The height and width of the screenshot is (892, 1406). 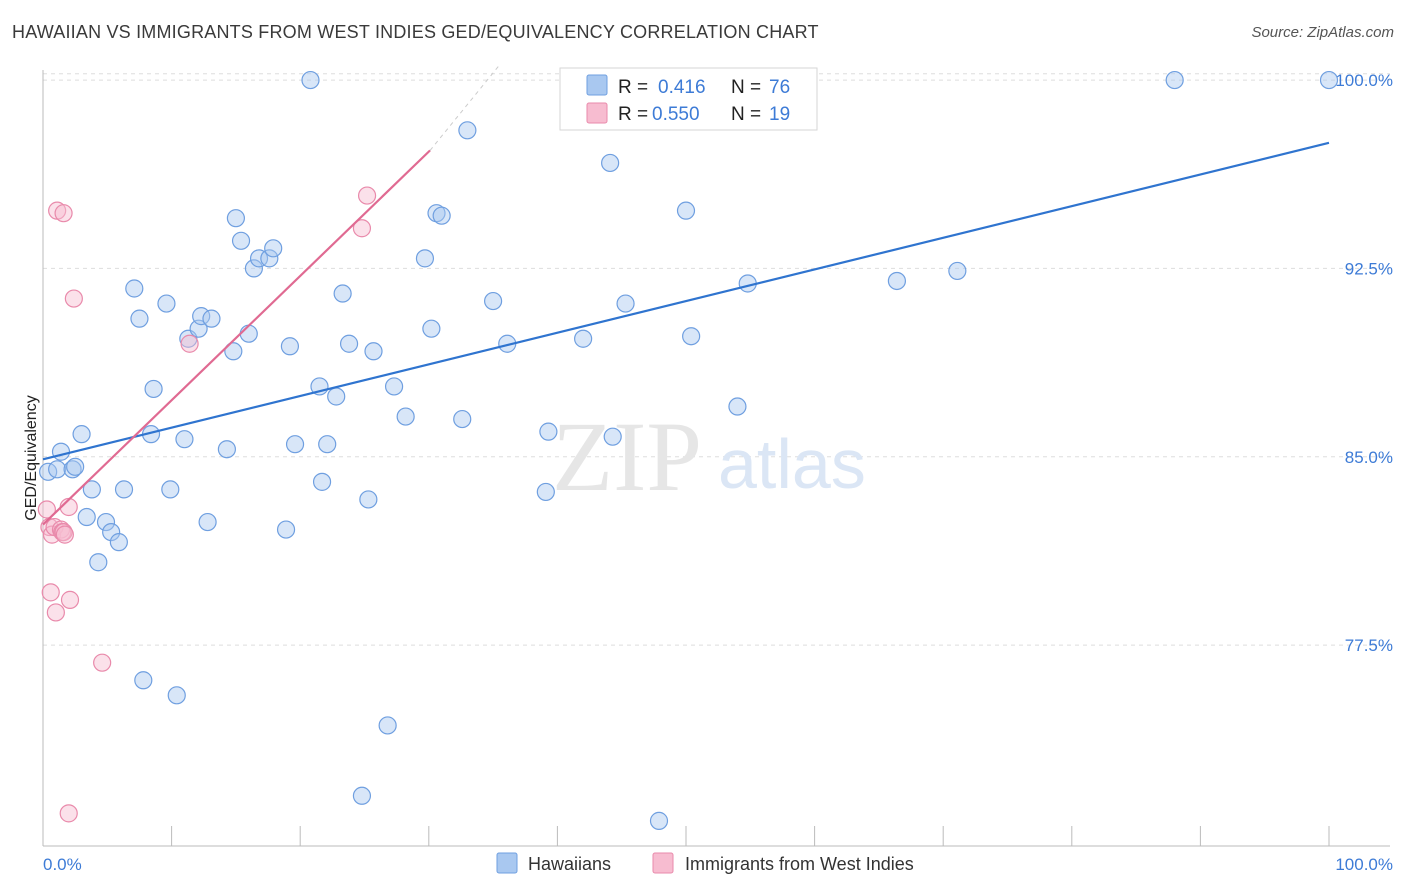 I want to click on stats-legend: R = 0.416 N = 76 R = 0.550 N = 19, so click(x=688, y=99).